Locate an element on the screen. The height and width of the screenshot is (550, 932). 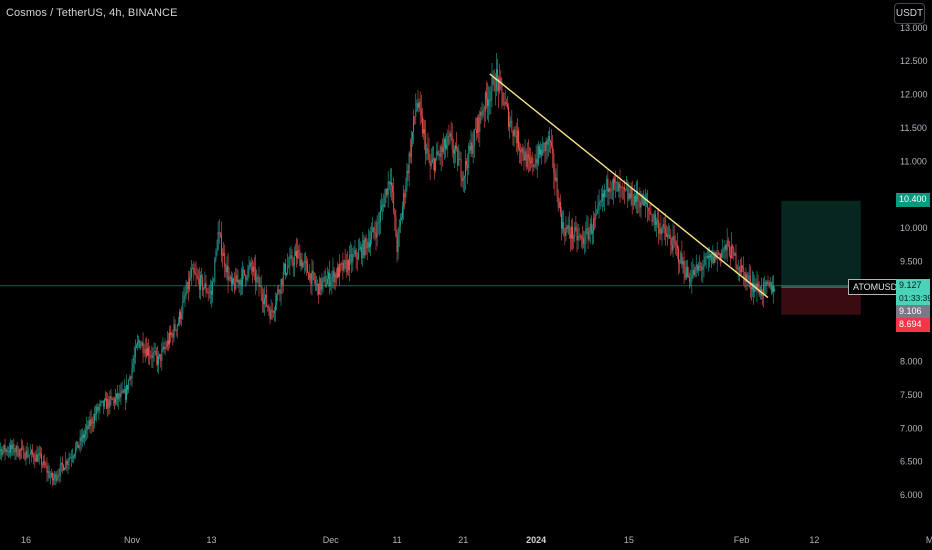
currency-button: USDT is located at coordinates (909, 13).